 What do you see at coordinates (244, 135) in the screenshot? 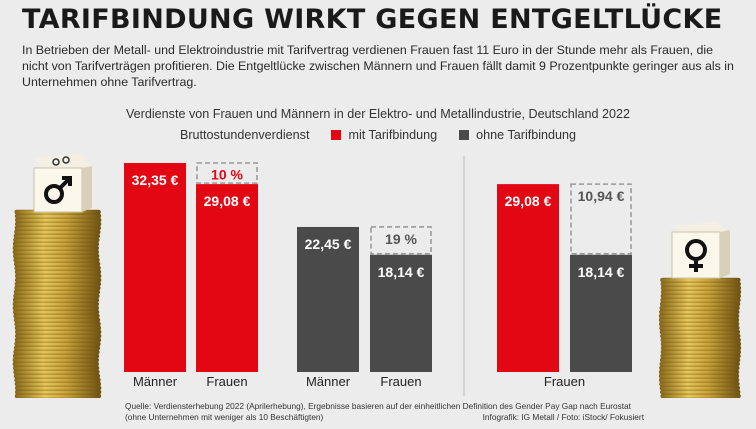
I see `y-axis-label: Bruttostundenverdienst` at bounding box center [244, 135].